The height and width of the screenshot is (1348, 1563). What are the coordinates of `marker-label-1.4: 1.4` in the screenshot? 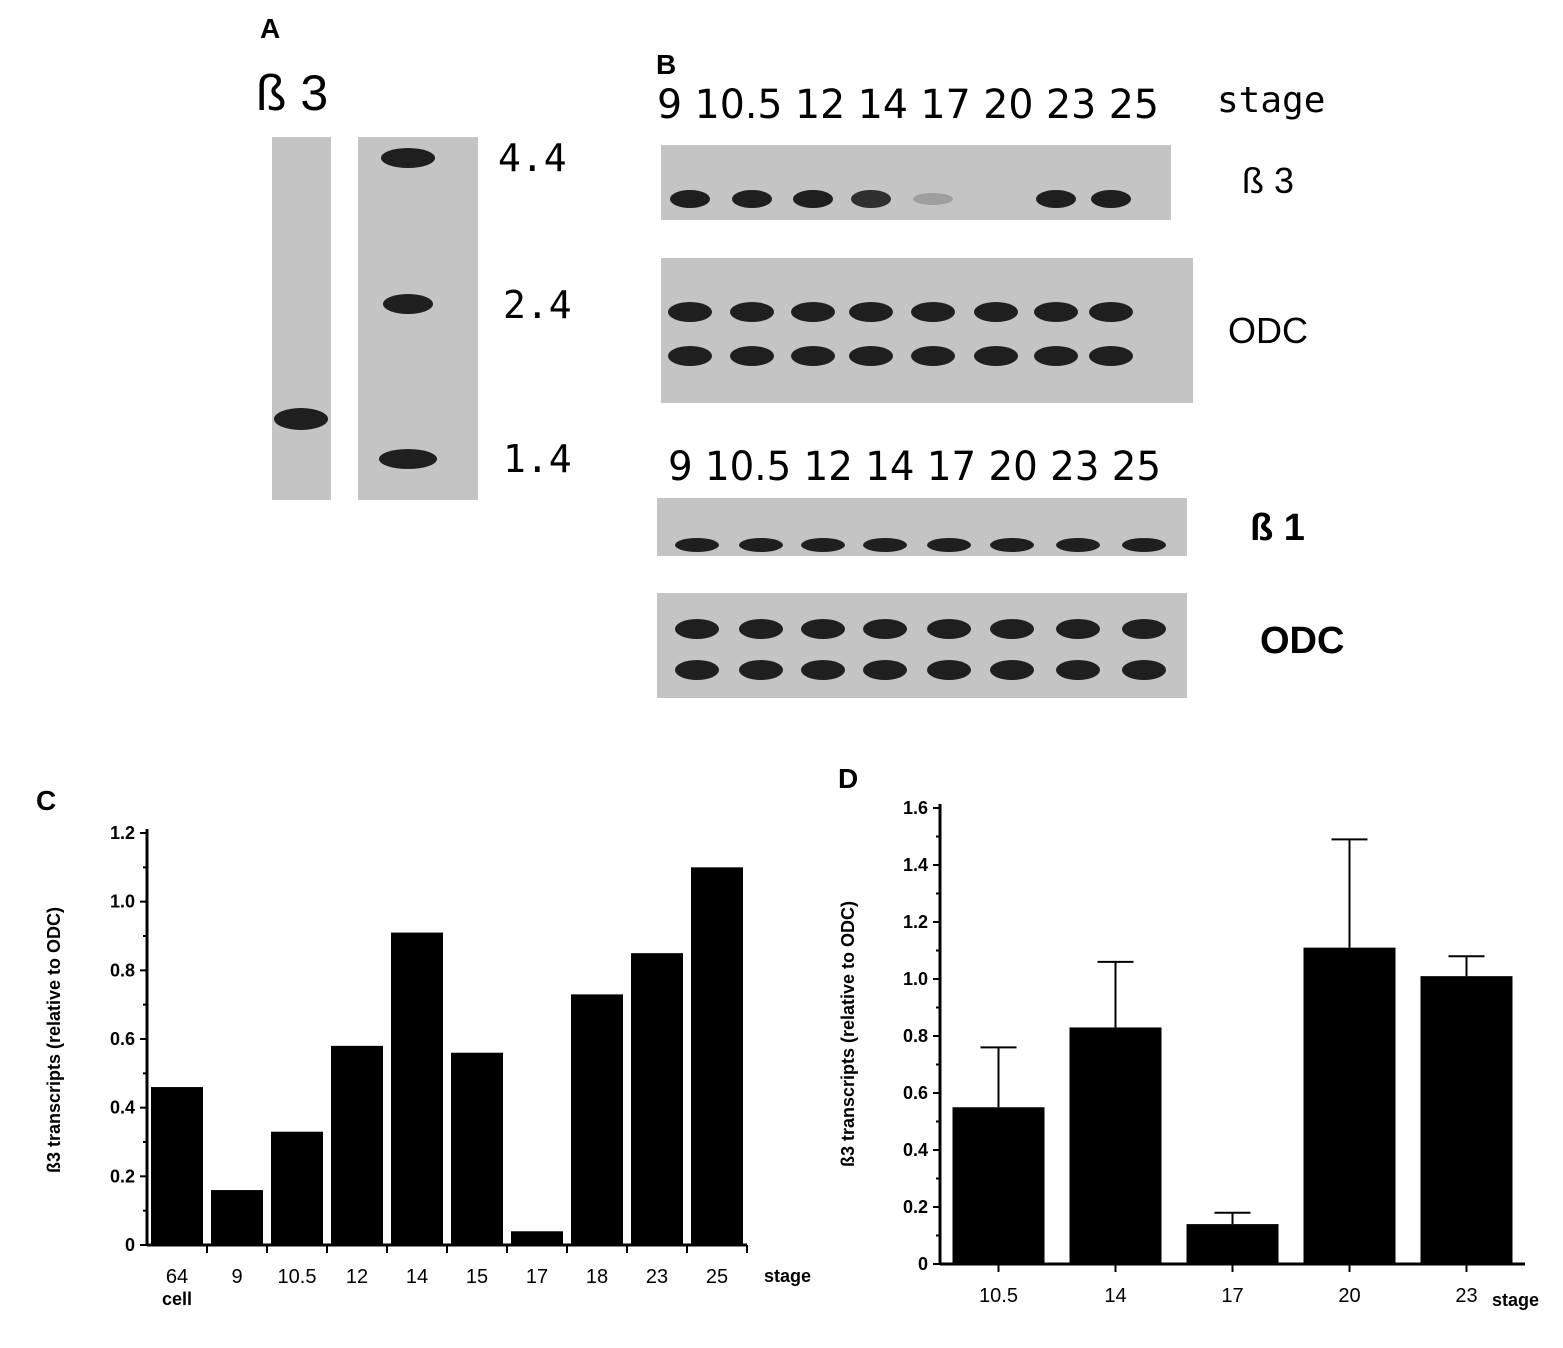 It's located at (537, 459).